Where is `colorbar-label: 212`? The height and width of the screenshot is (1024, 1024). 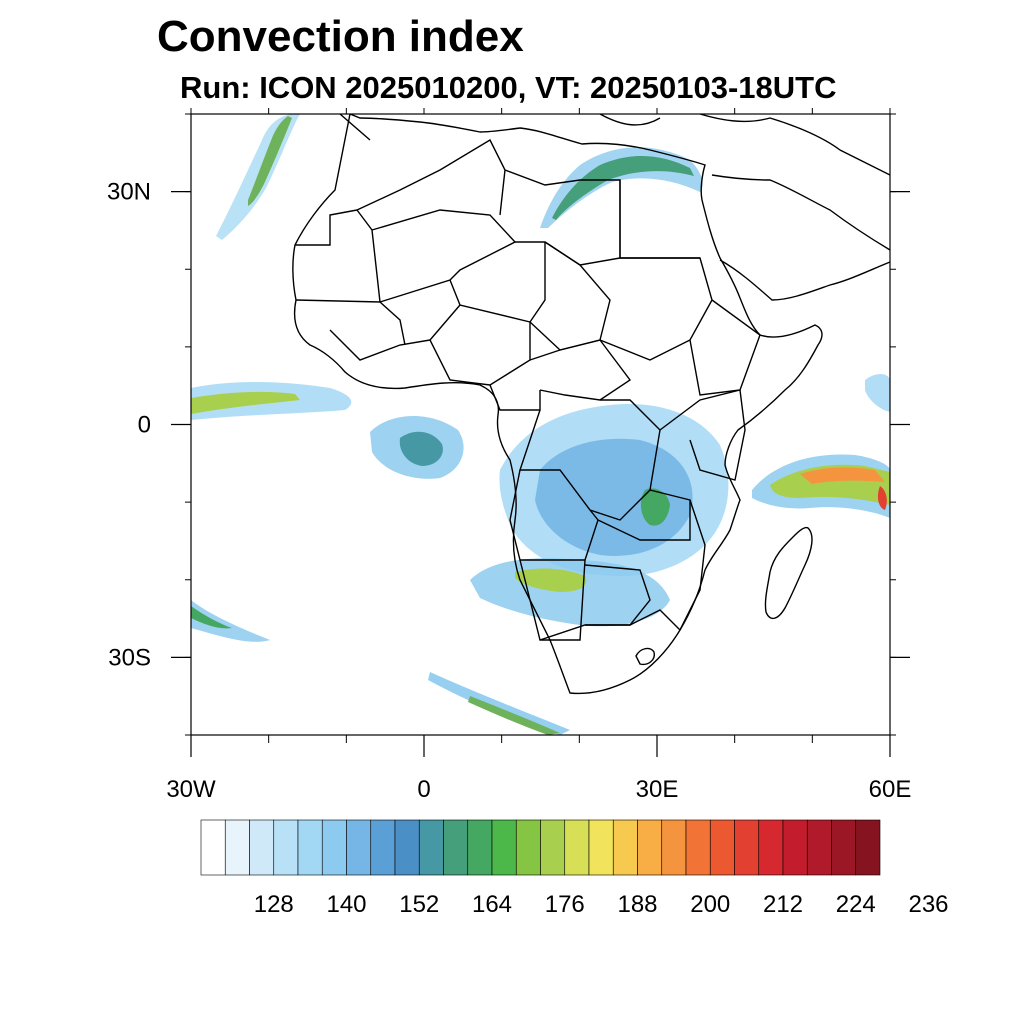
colorbar-label: 212 is located at coordinates (783, 904).